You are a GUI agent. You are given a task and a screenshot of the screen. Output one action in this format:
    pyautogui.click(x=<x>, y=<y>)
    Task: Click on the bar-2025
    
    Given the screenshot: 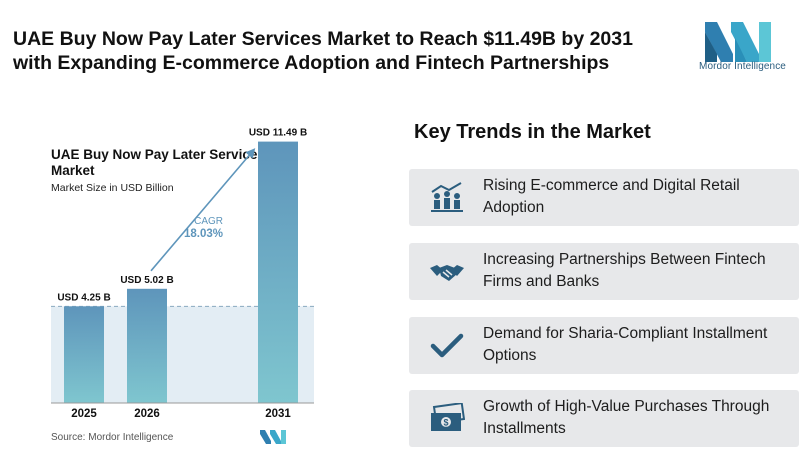 What is the action you would take?
    pyautogui.click(x=84, y=354)
    